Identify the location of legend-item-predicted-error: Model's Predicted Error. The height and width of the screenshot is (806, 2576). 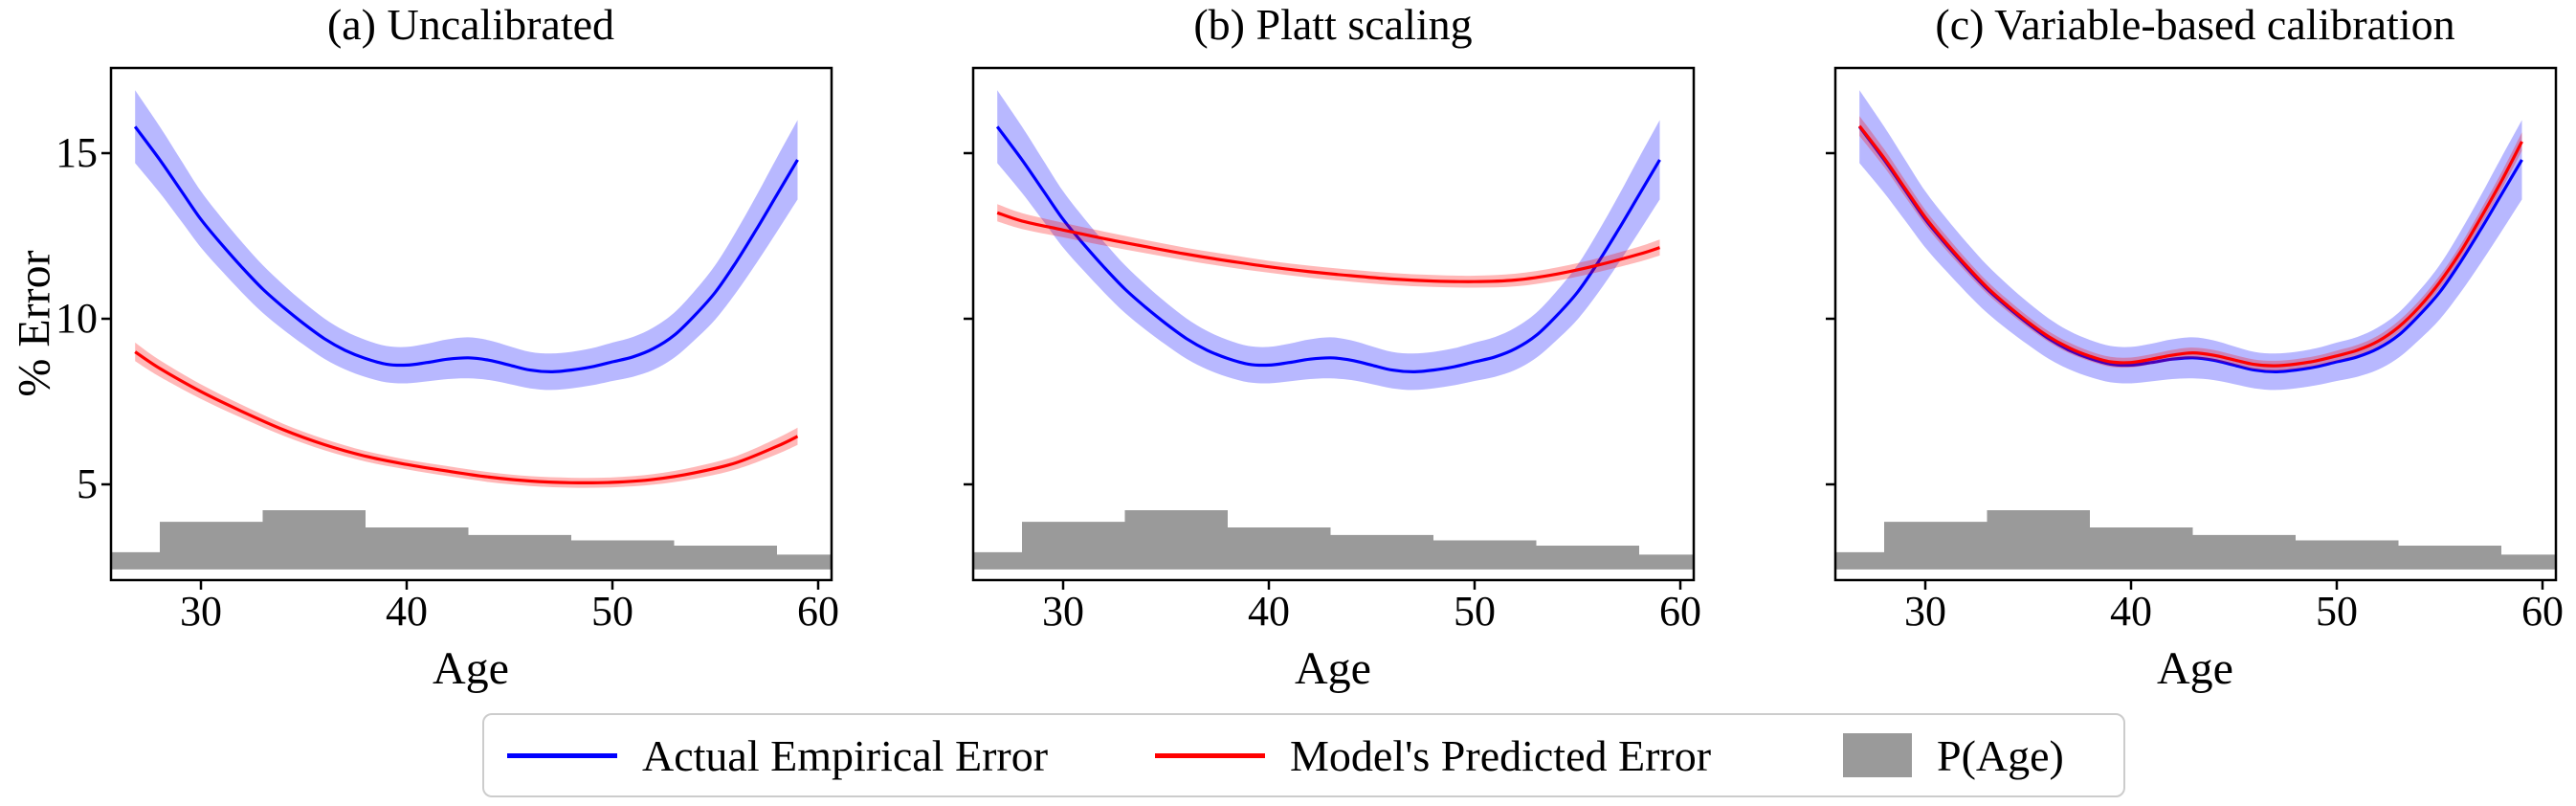
(1433, 755).